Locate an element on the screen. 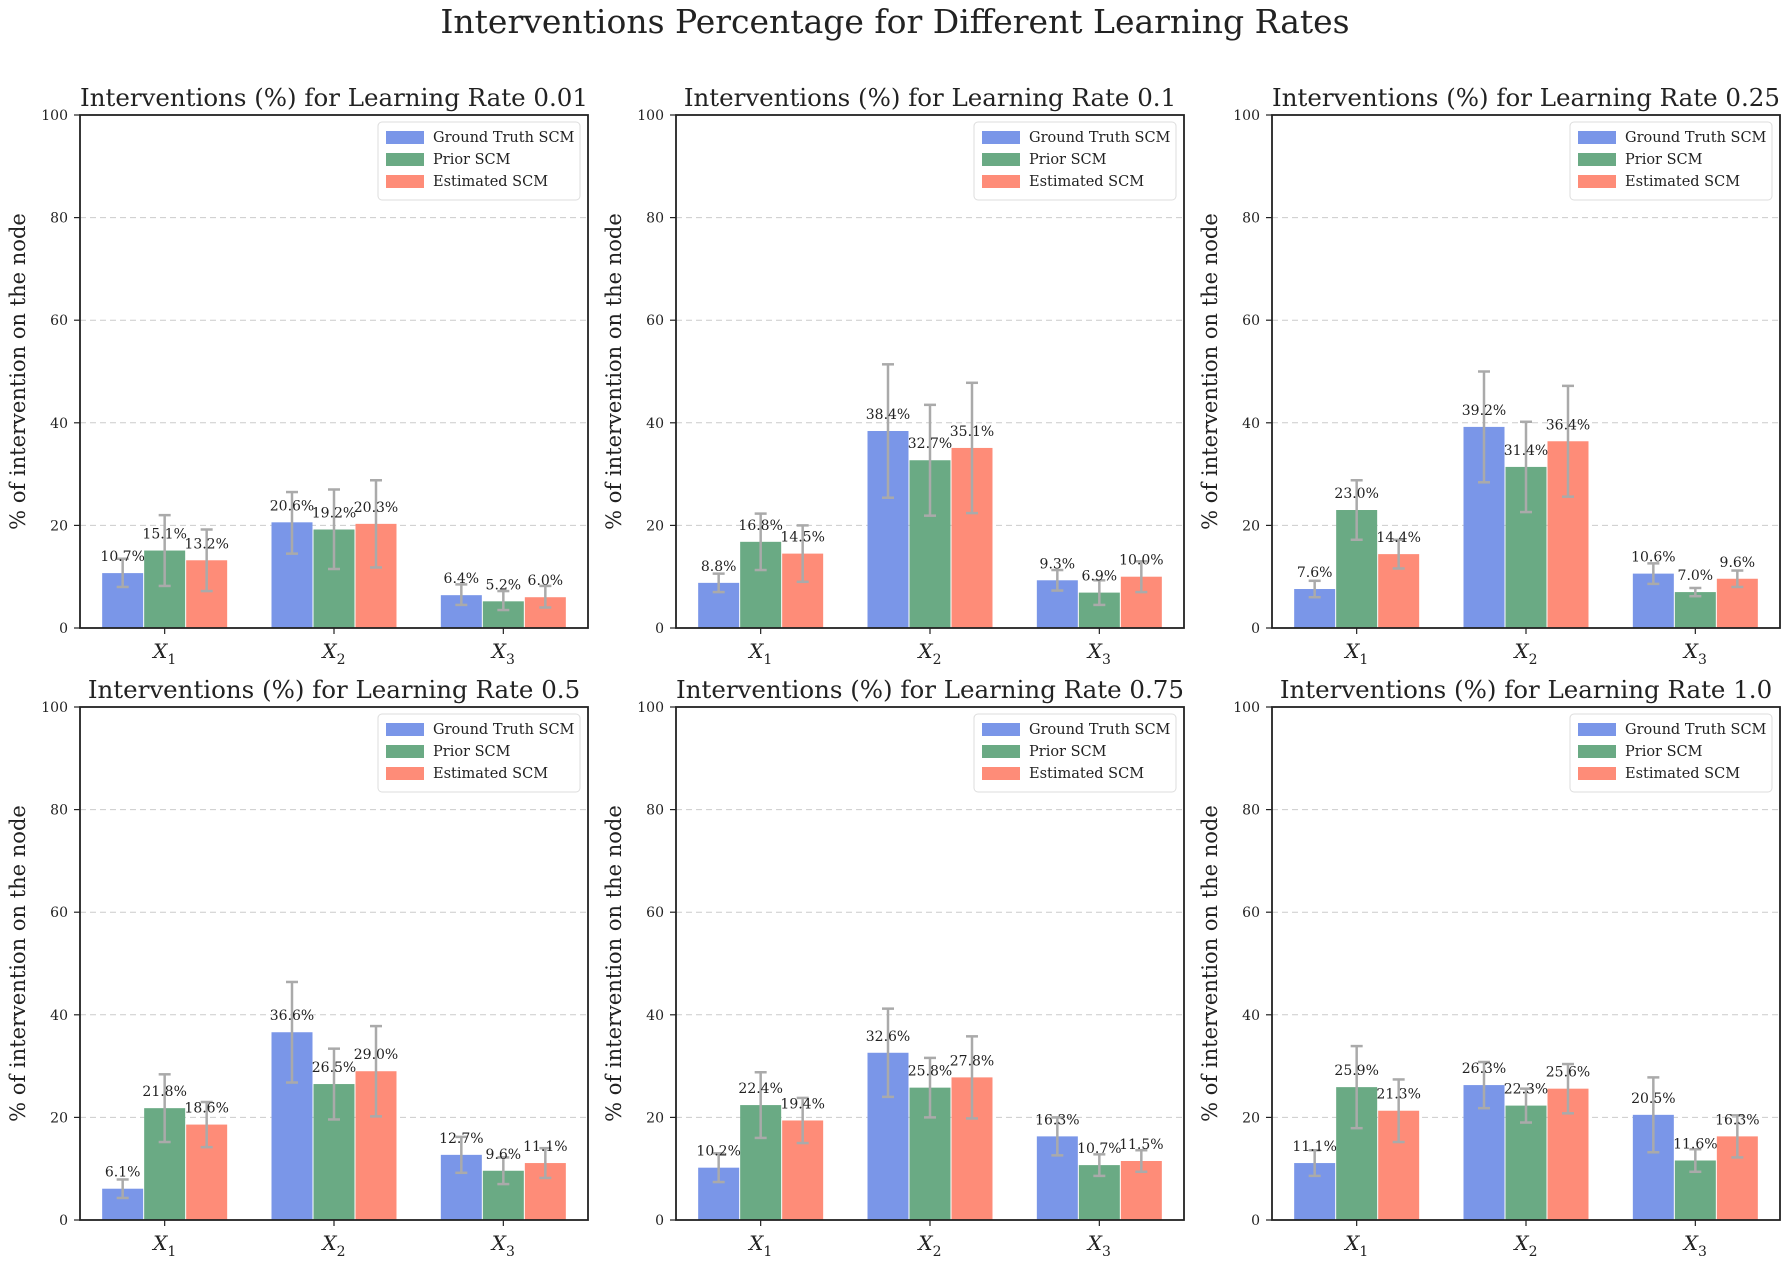 The width and height of the screenshot is (1790, 1262). data-label: 10.7% is located at coordinates (1099, 1149).